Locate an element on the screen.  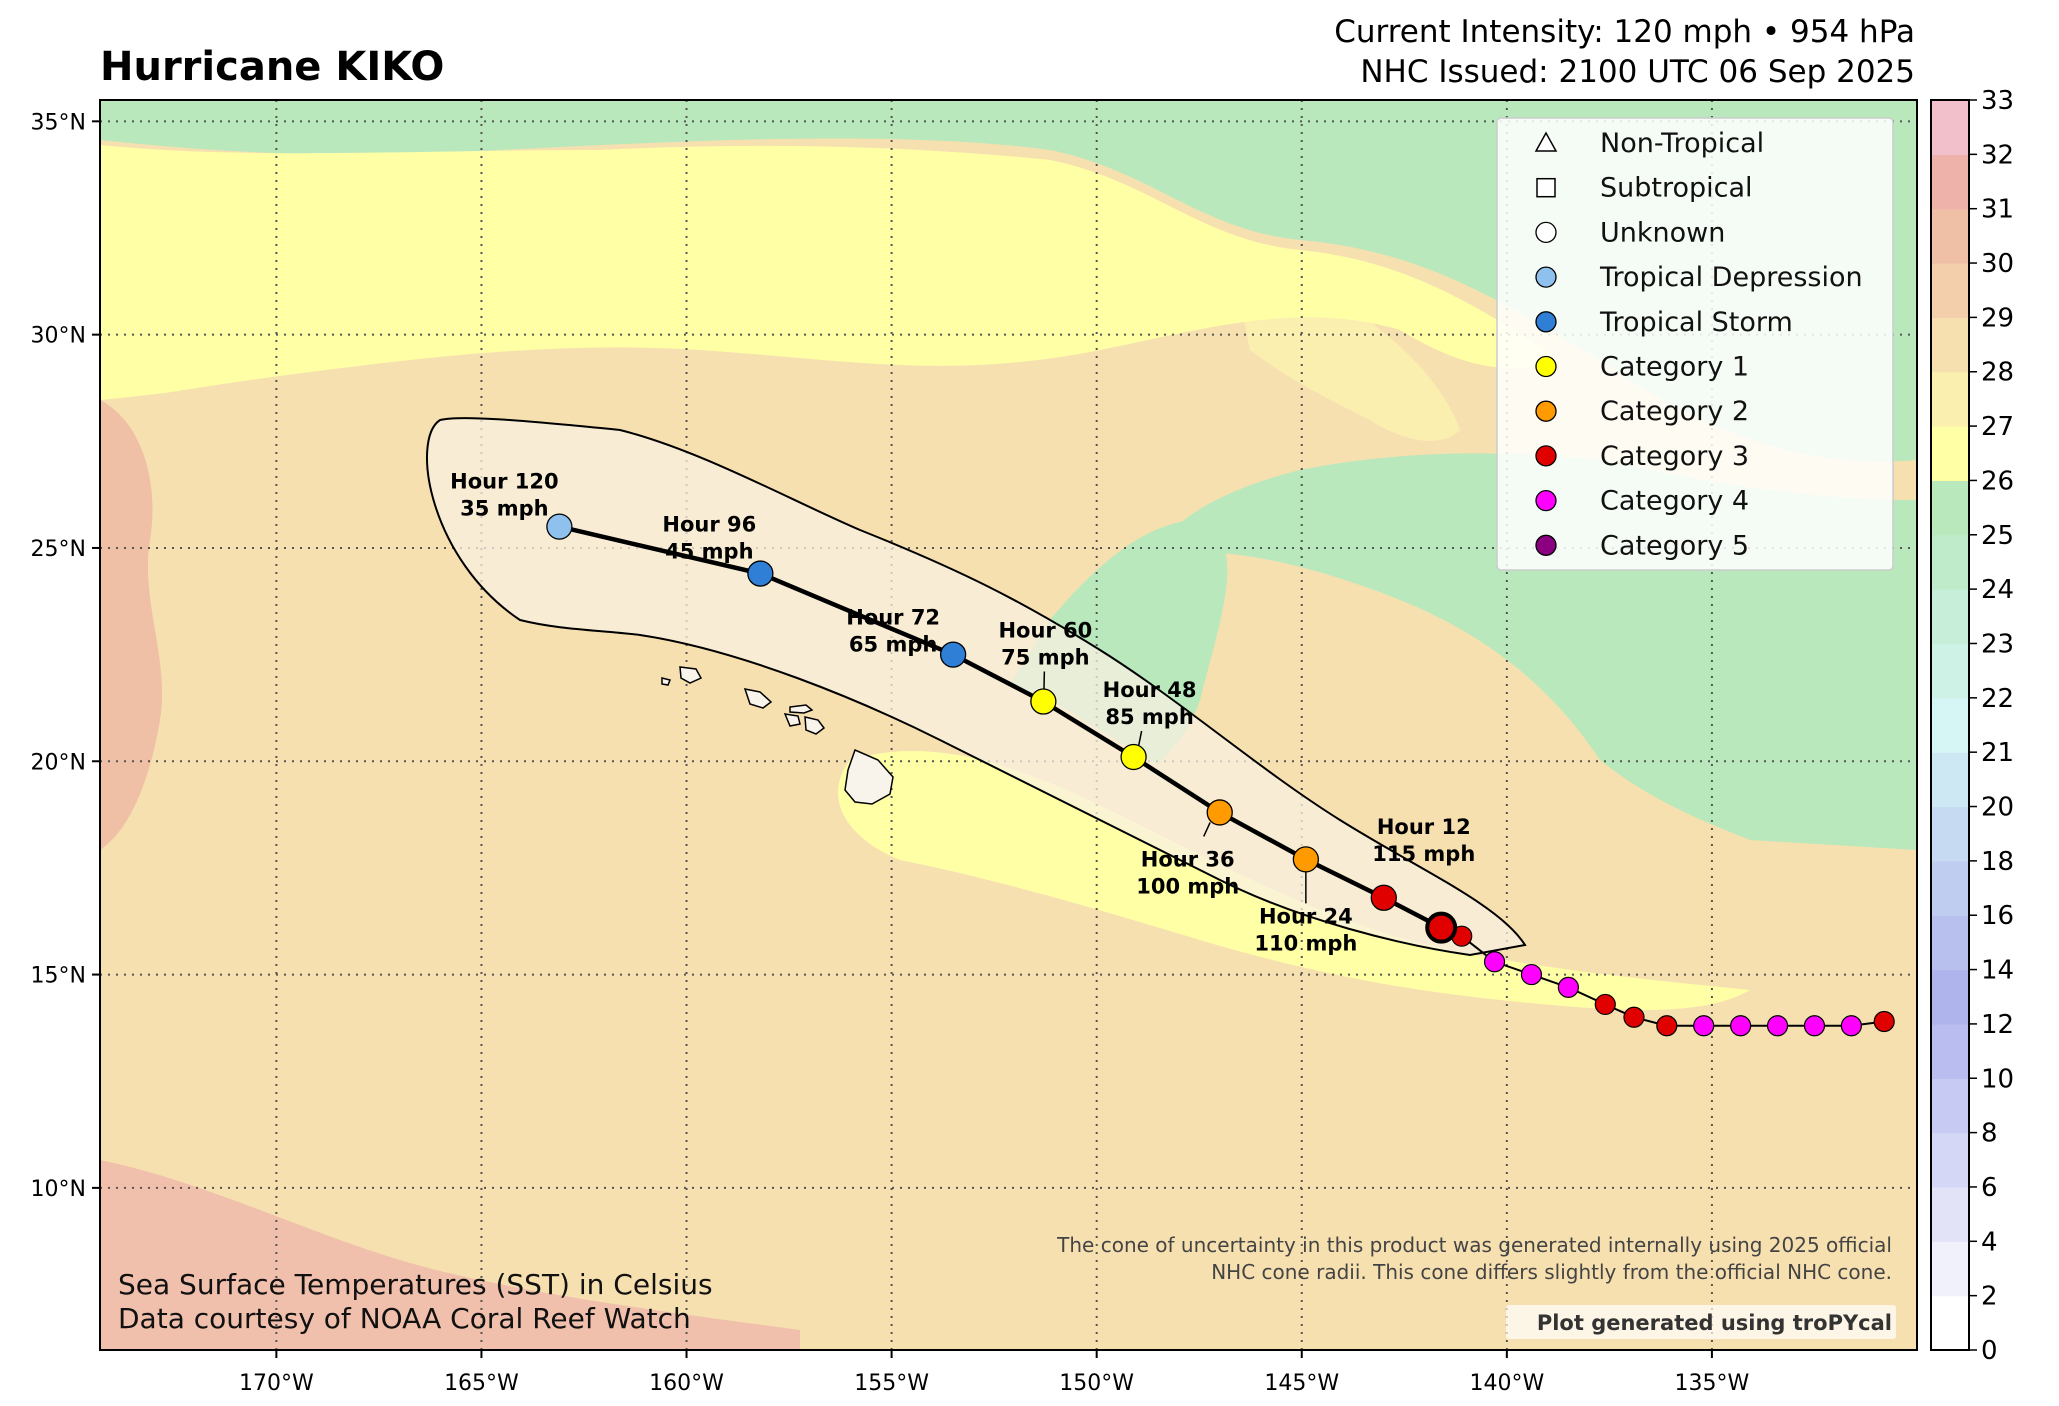
current-intensity: Current Intensity: 120 mph • 954 hPa is located at coordinates (1624, 32).